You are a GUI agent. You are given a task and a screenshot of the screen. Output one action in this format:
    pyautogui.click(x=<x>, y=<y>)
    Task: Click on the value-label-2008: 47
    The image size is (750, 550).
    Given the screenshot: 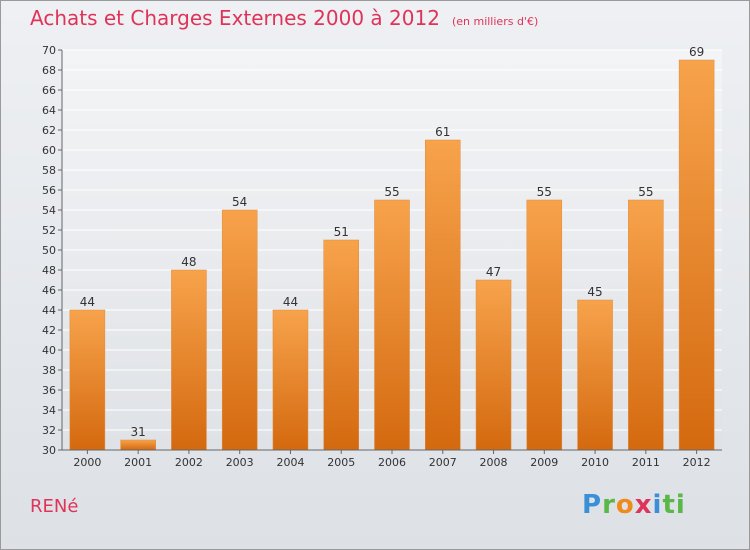 What is the action you would take?
    pyautogui.click(x=493, y=272)
    